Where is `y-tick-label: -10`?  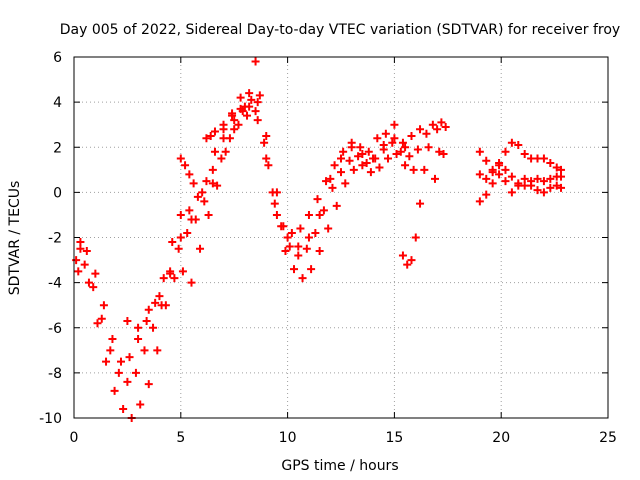
y-tick-label: -10 is located at coordinates (50, 419).